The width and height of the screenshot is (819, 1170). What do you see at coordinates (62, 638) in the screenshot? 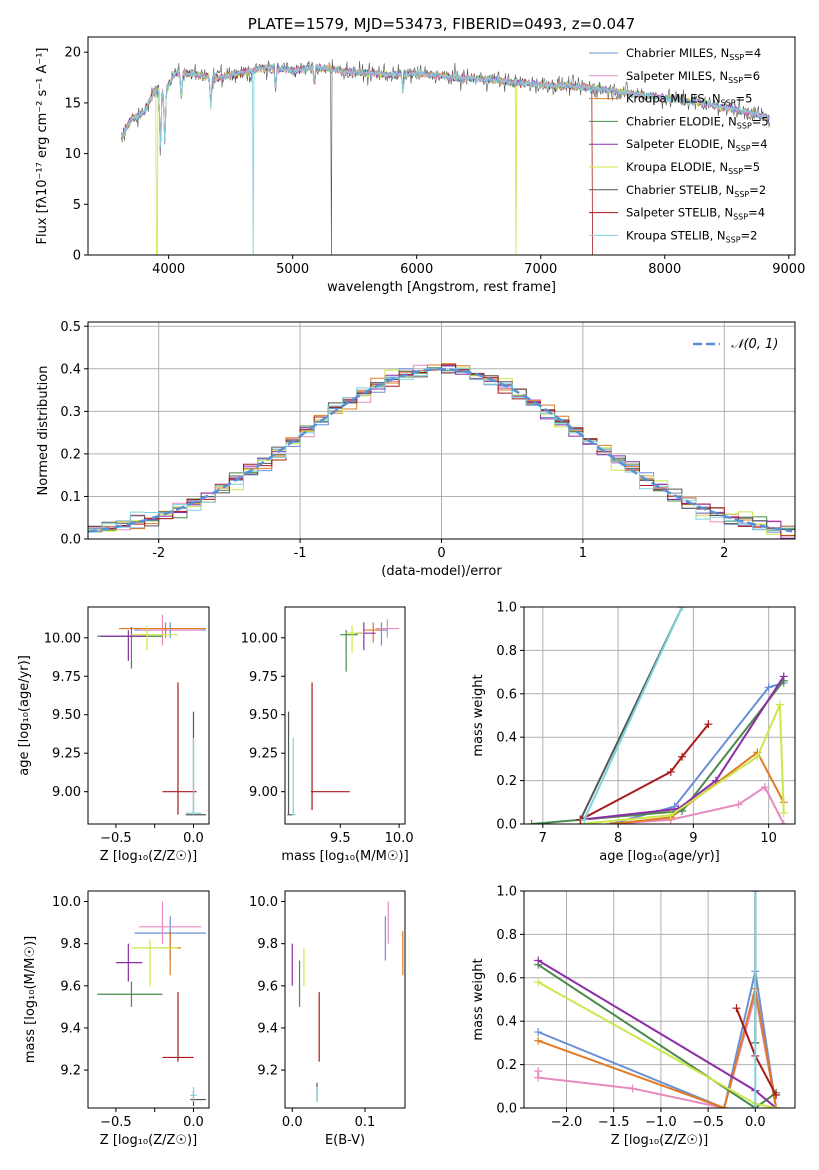
I see `y-tick-label: 10.00` at bounding box center [62, 638].